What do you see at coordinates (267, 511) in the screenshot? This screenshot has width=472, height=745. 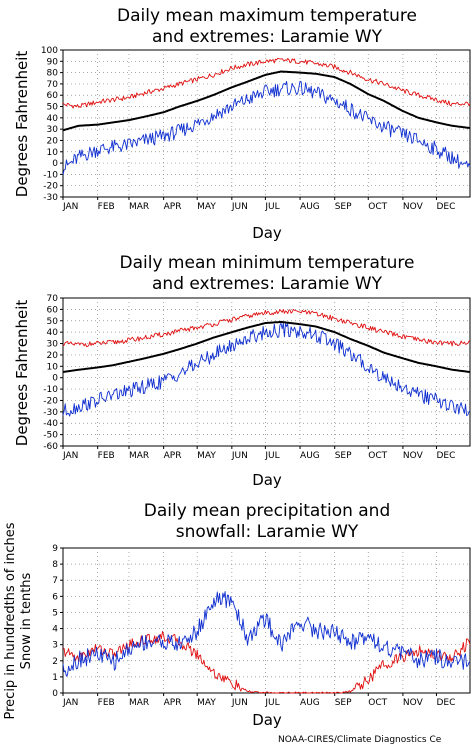 I see `chart3-title-line1: Daily mean precipitation and` at bounding box center [267, 511].